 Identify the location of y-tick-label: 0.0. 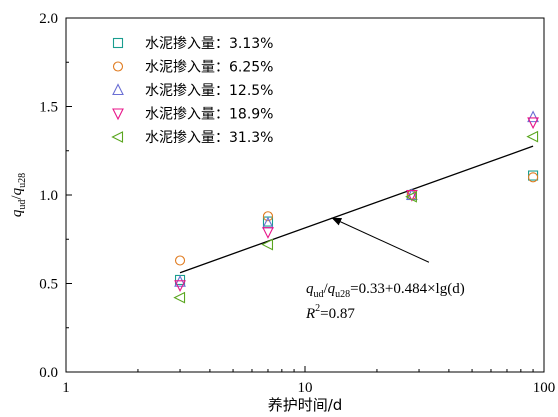
(48, 373).